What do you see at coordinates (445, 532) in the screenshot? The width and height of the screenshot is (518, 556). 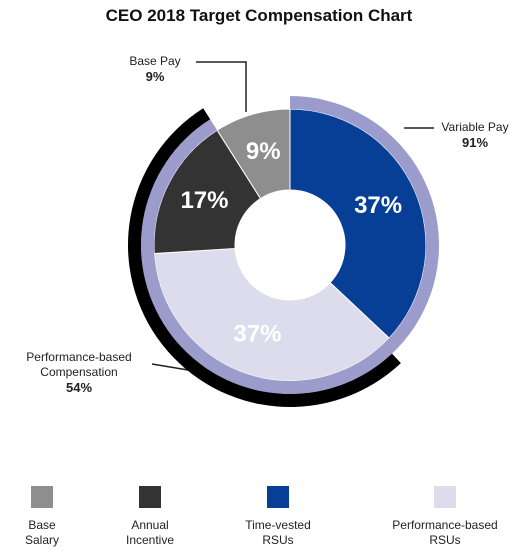 I see `legend-label: Performance-based RSUs` at bounding box center [445, 532].